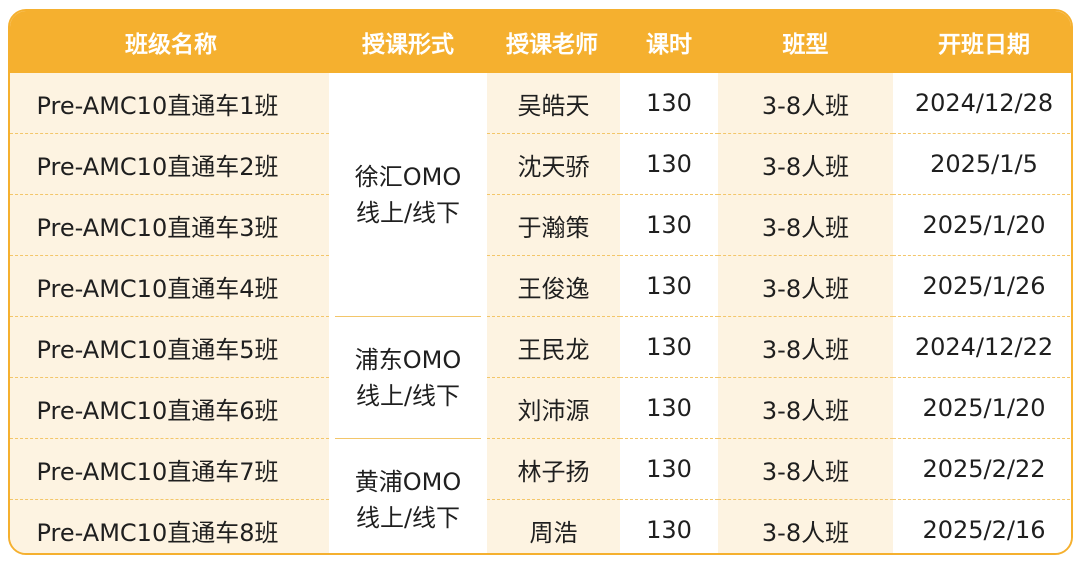 The width and height of the screenshot is (1080, 565). I want to click on table-row: Pre-AMC10直通车2班 沈天骄 130 3-8人班 2025/1/5, so click(540, 164).